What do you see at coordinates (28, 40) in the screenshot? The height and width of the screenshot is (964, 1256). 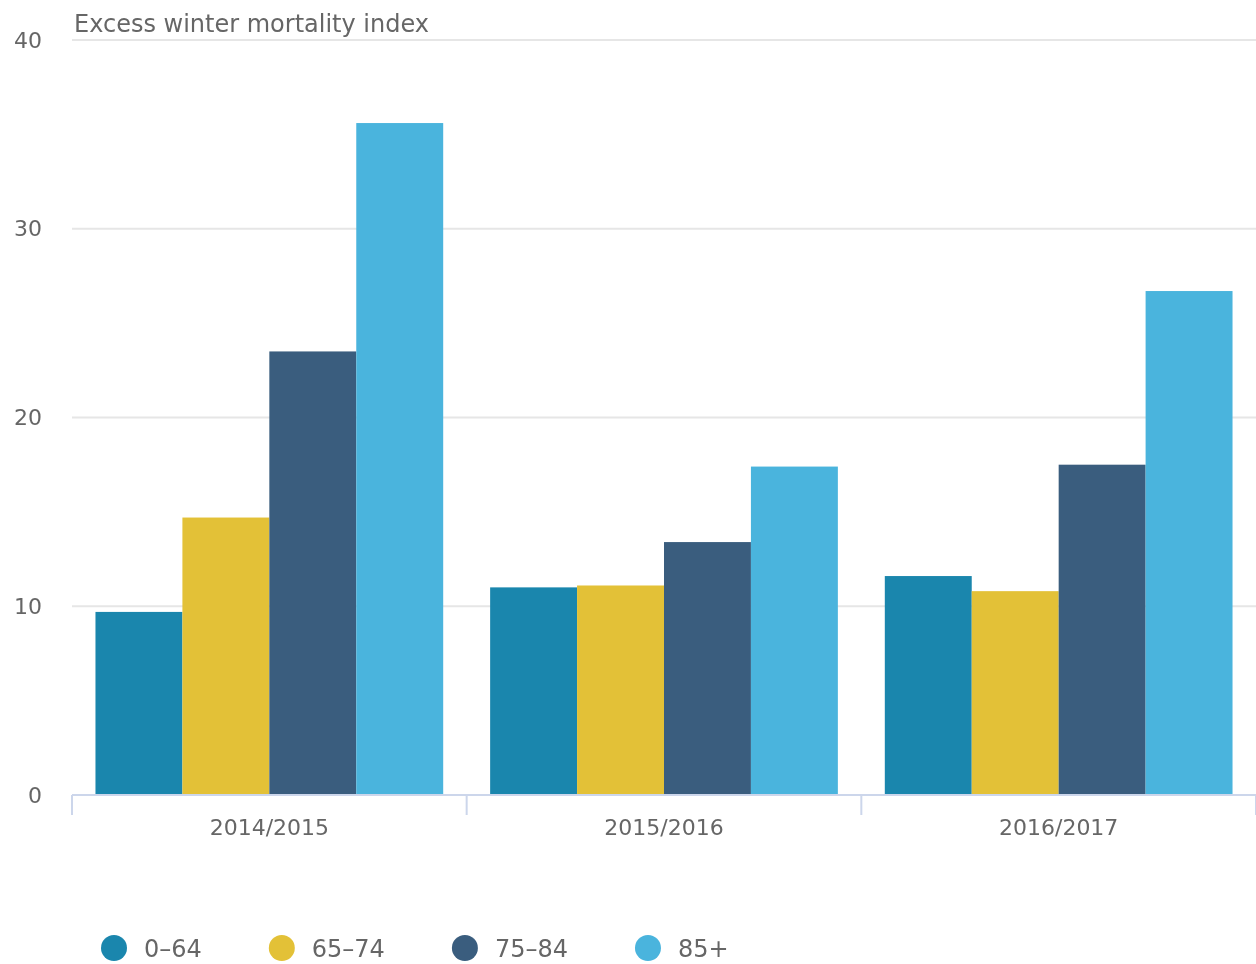 I see `y-tick-label: 40` at bounding box center [28, 40].